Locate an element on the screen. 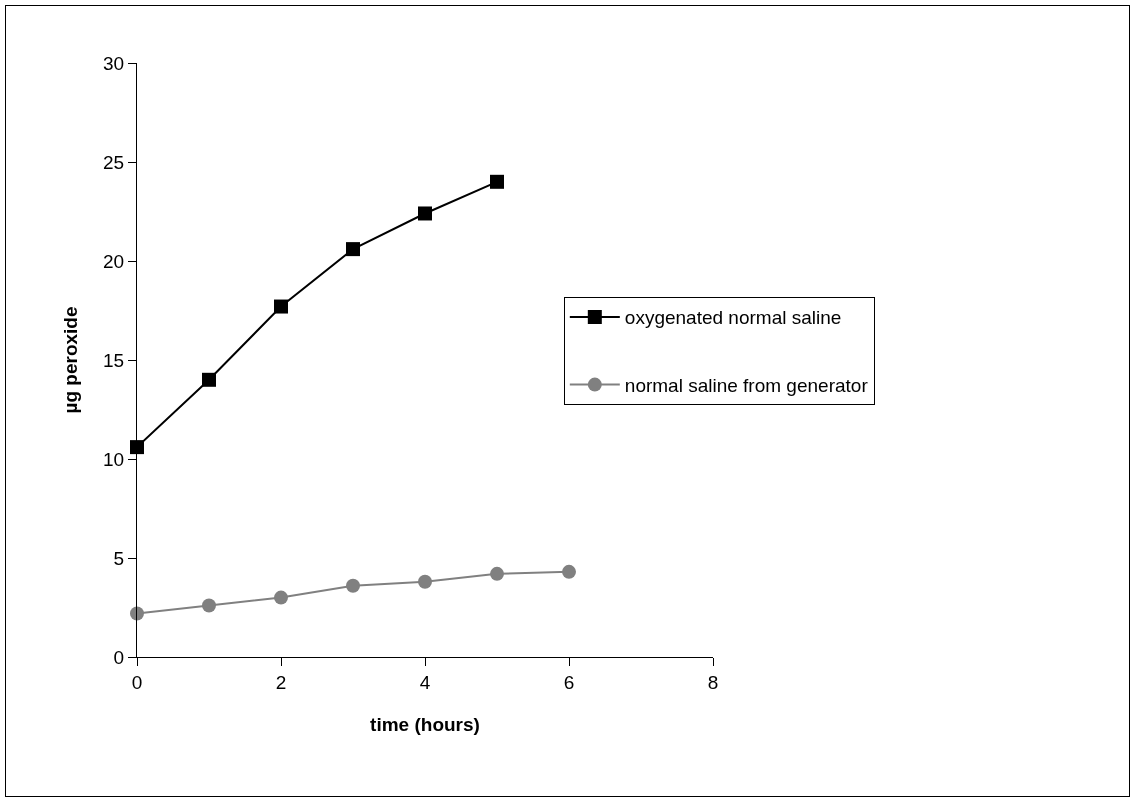 This screenshot has width=1137, height=804. x-tick-label: 4 is located at coordinates (425, 682).